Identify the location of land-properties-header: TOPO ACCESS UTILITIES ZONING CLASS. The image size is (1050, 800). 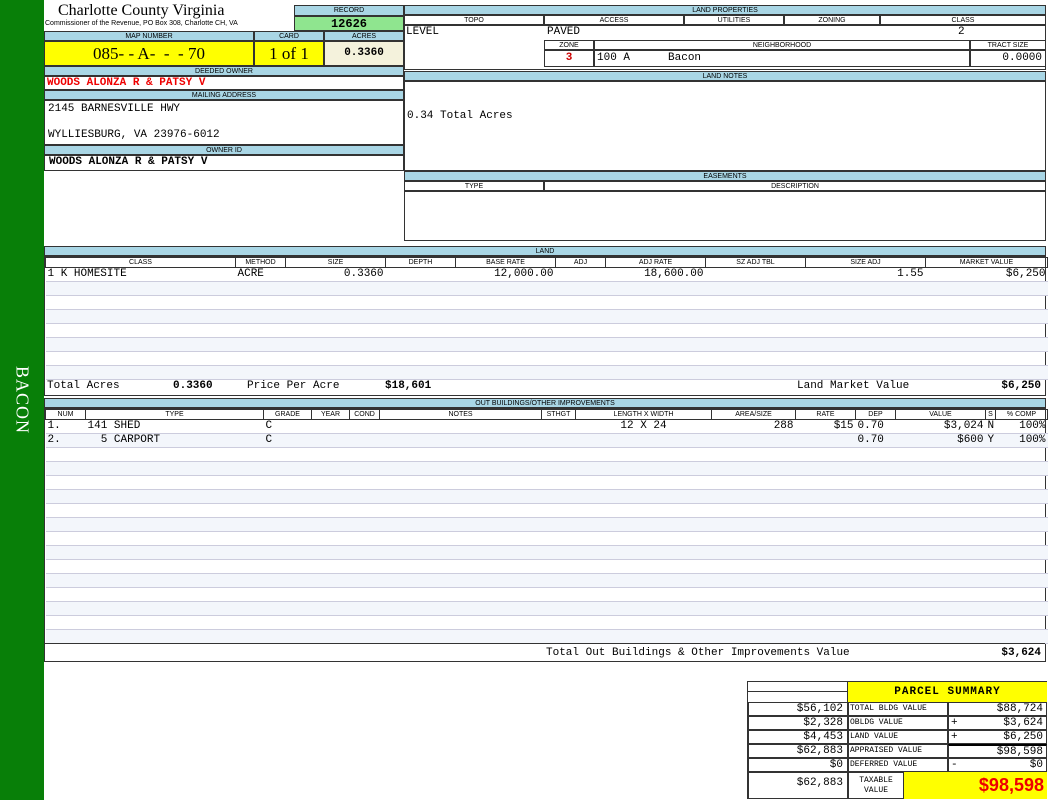
(725, 20).